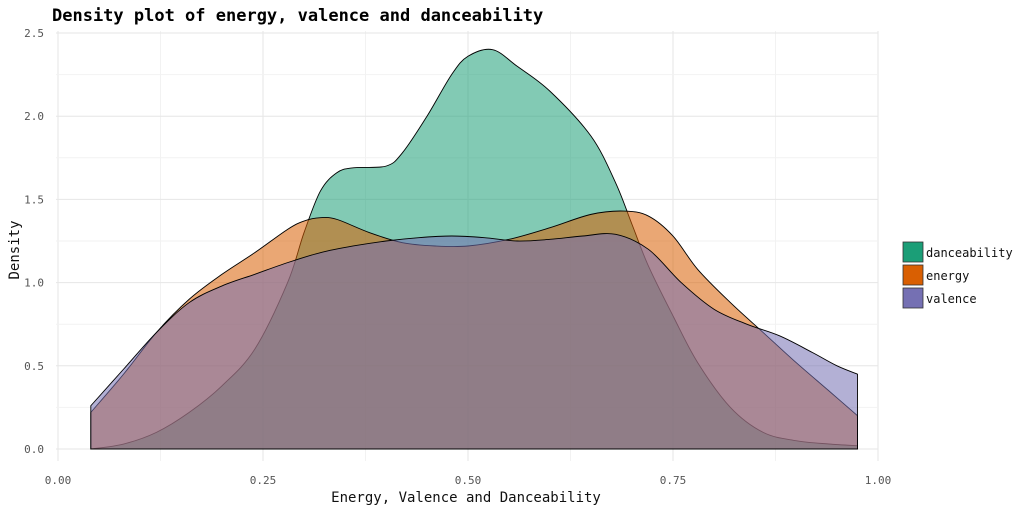 The image size is (1024, 512). What do you see at coordinates (947, 276) in the screenshot?
I see `legend-label-energy: energy` at bounding box center [947, 276].